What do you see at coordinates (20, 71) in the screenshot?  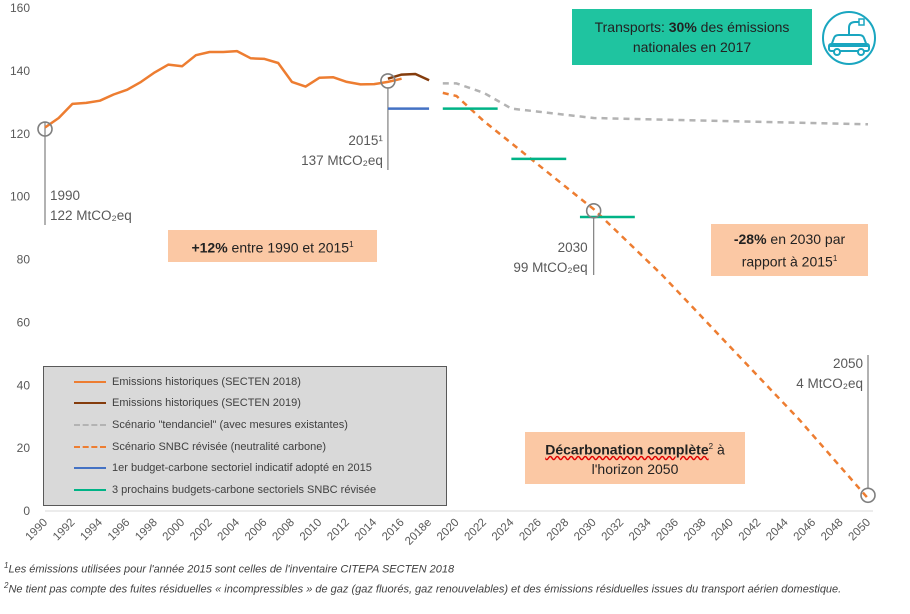 I see `y-tick-label: 140` at bounding box center [20, 71].